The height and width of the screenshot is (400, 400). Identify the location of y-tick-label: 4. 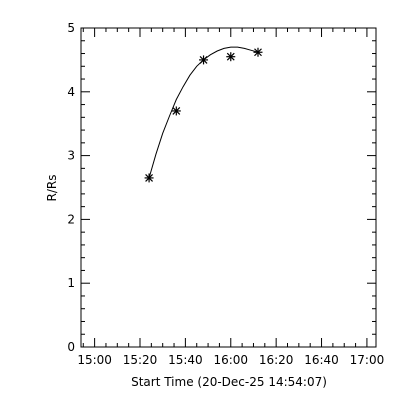
(71, 92).